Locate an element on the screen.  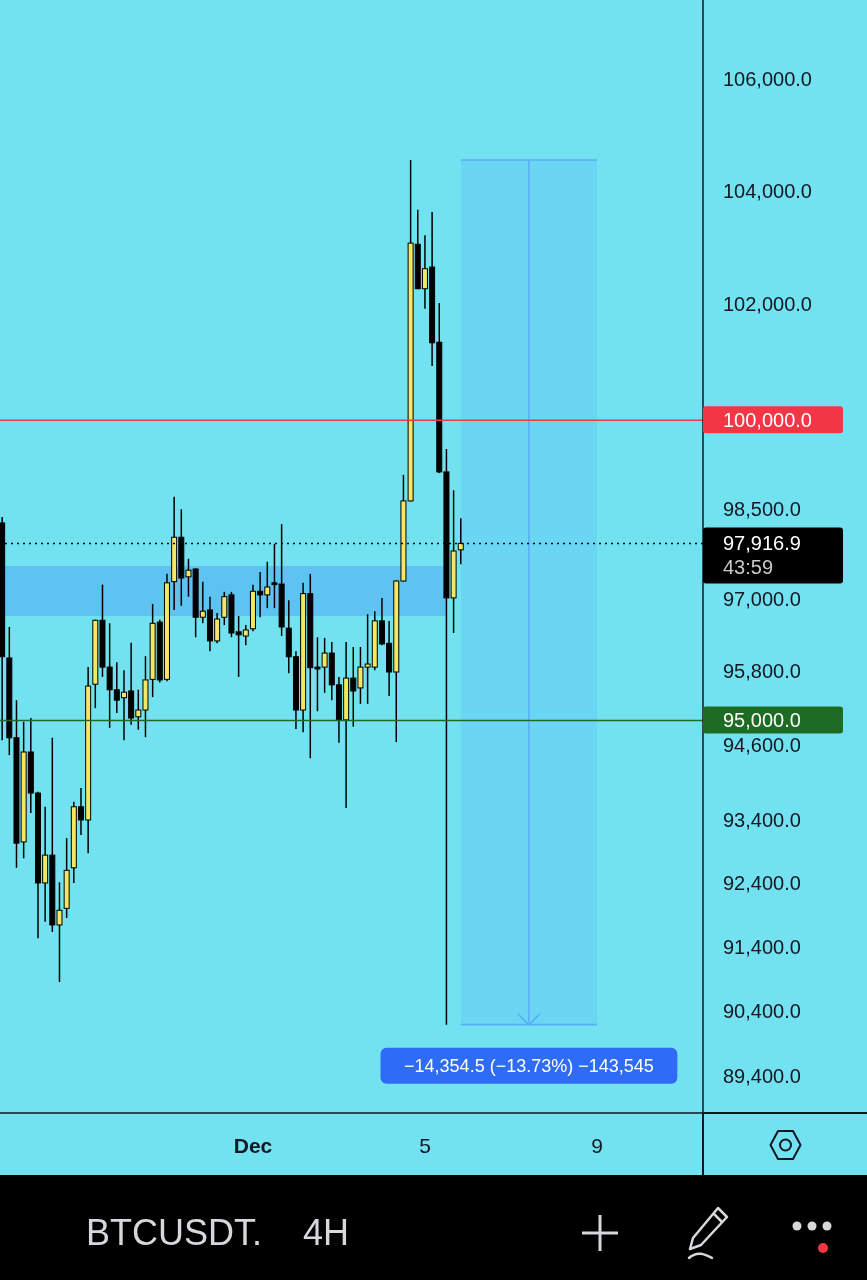
x-tick-label: 5 is located at coordinates (425, 1145).